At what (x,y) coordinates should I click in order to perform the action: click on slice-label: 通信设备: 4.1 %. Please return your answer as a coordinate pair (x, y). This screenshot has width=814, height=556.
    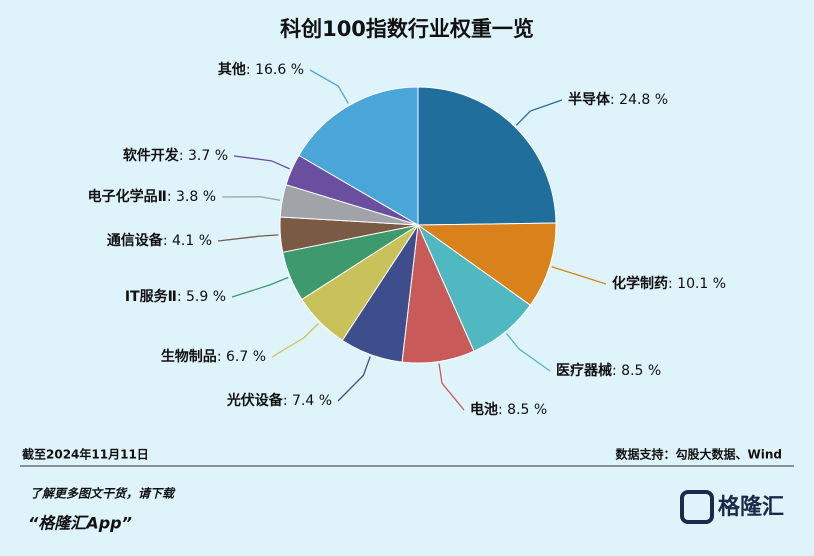
    Looking at the image, I should click on (159, 240).